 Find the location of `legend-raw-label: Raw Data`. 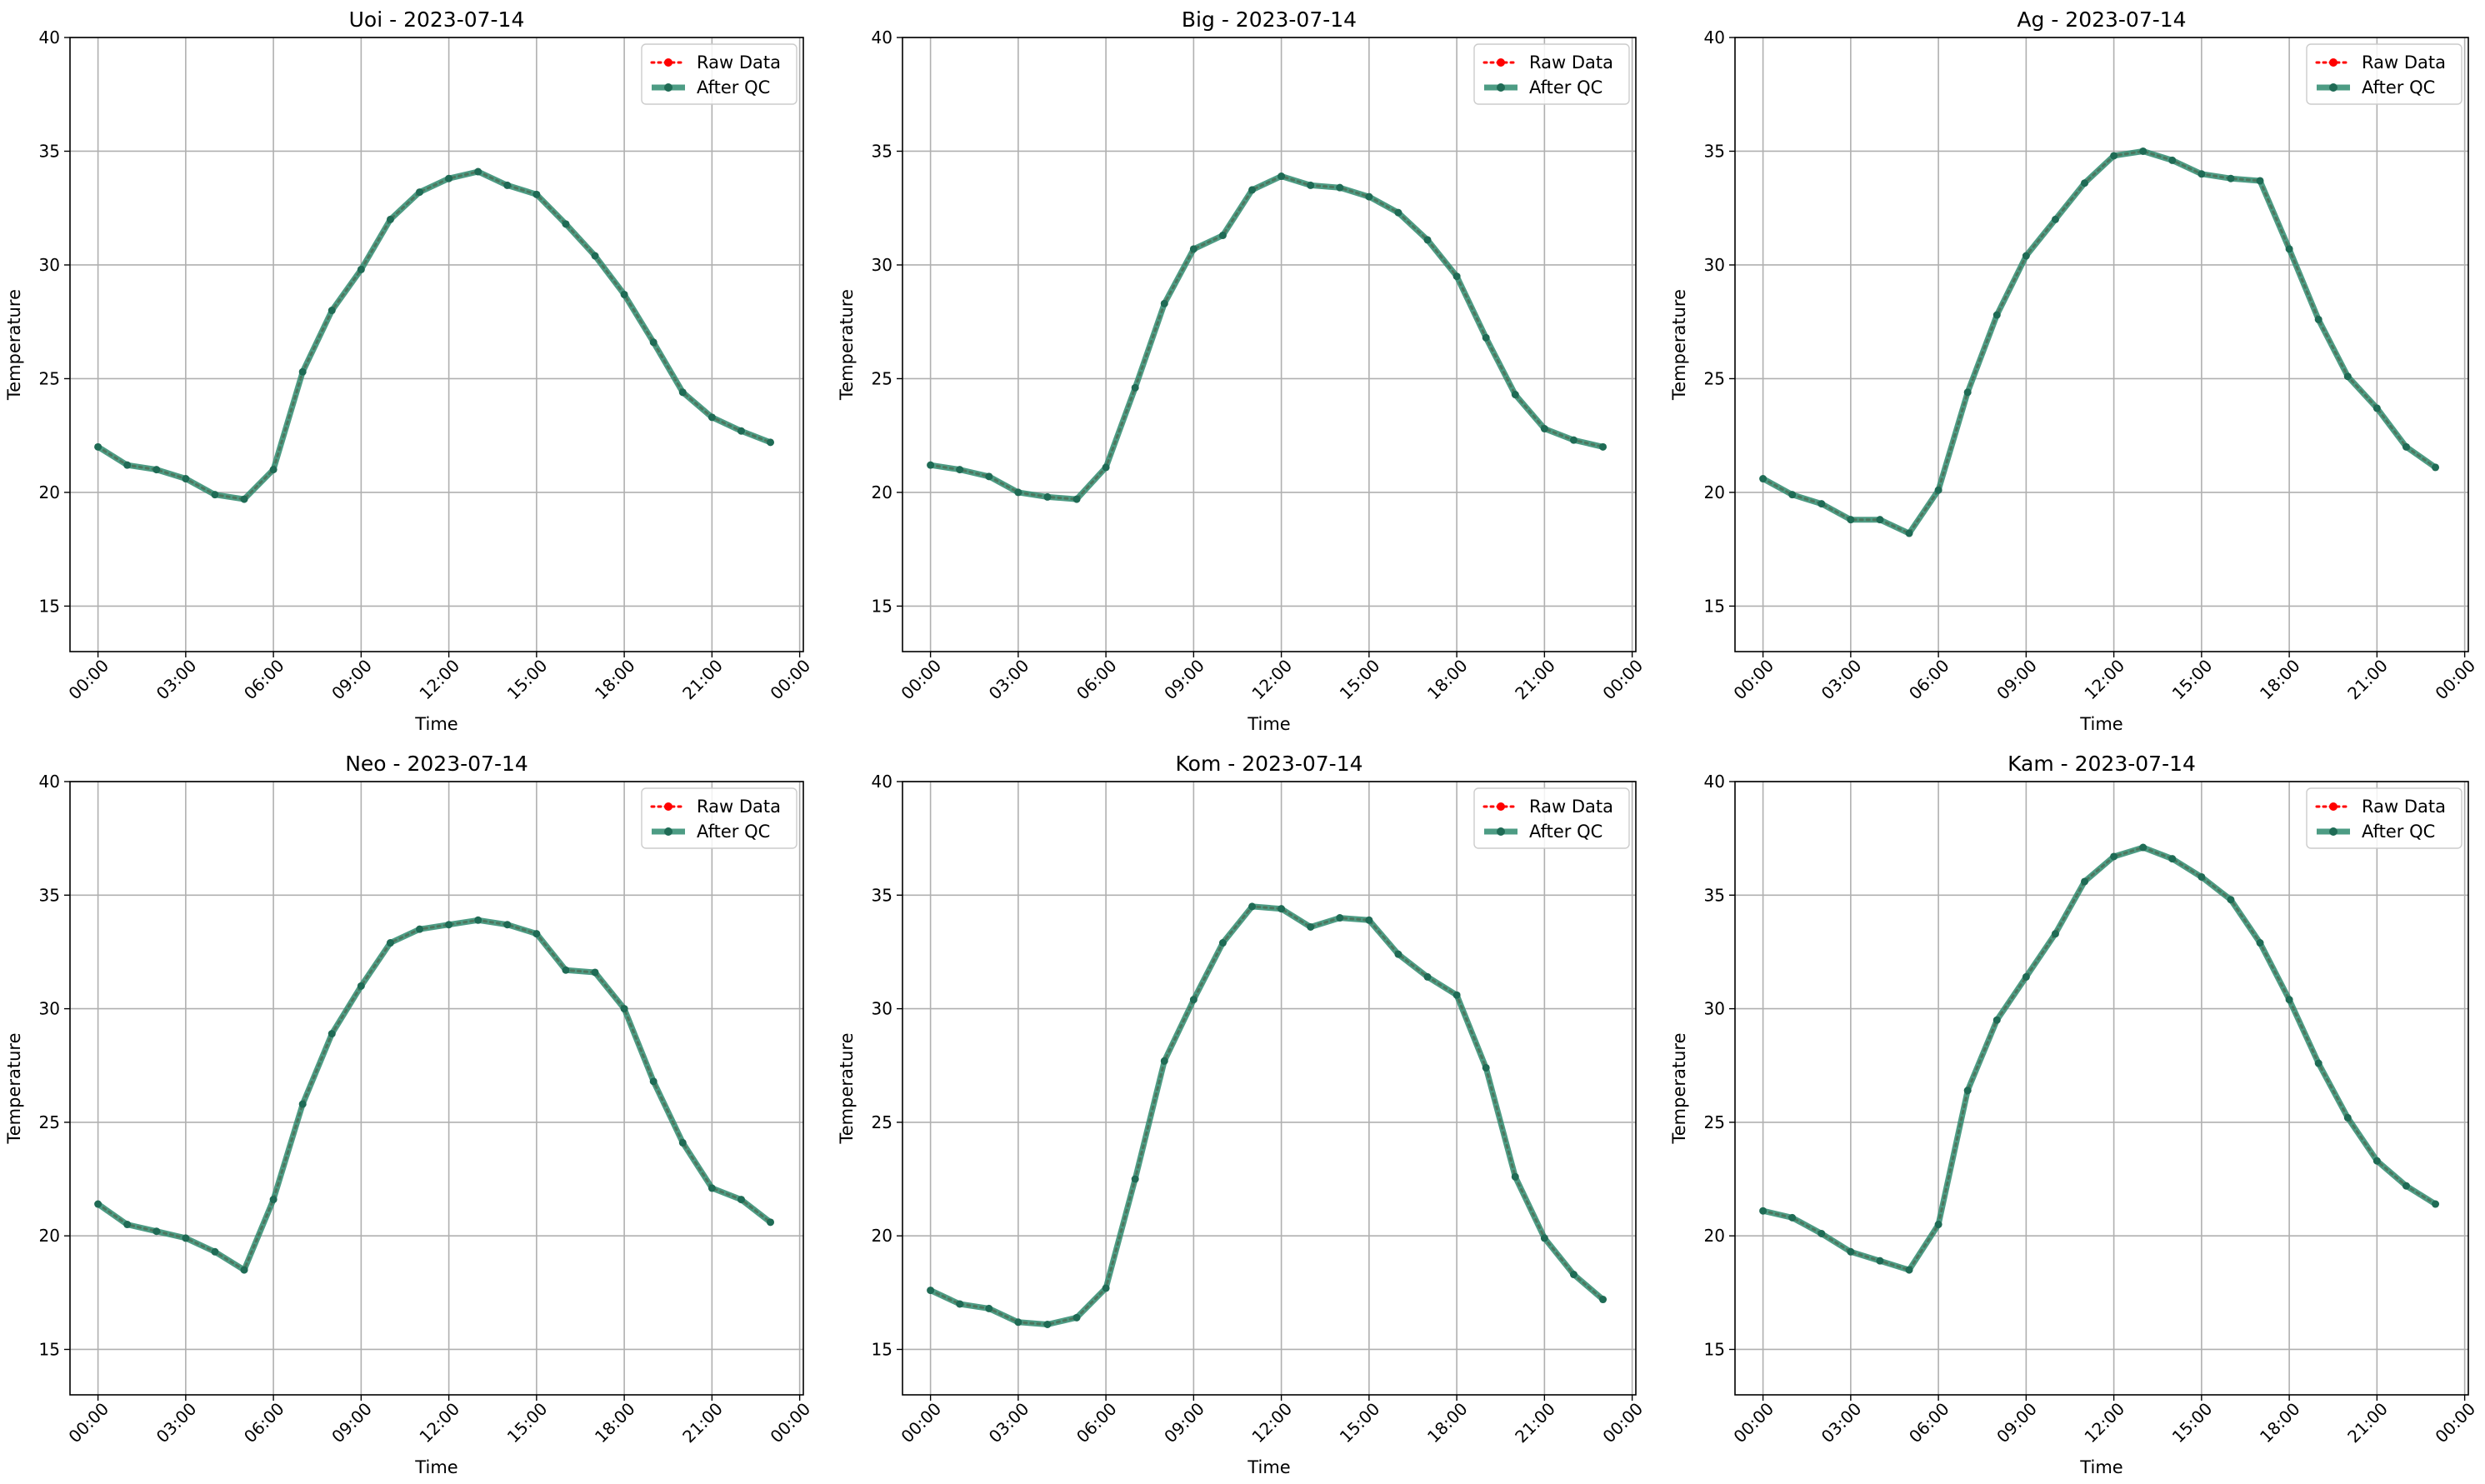

legend-raw-label: Raw Data is located at coordinates (2404, 807).